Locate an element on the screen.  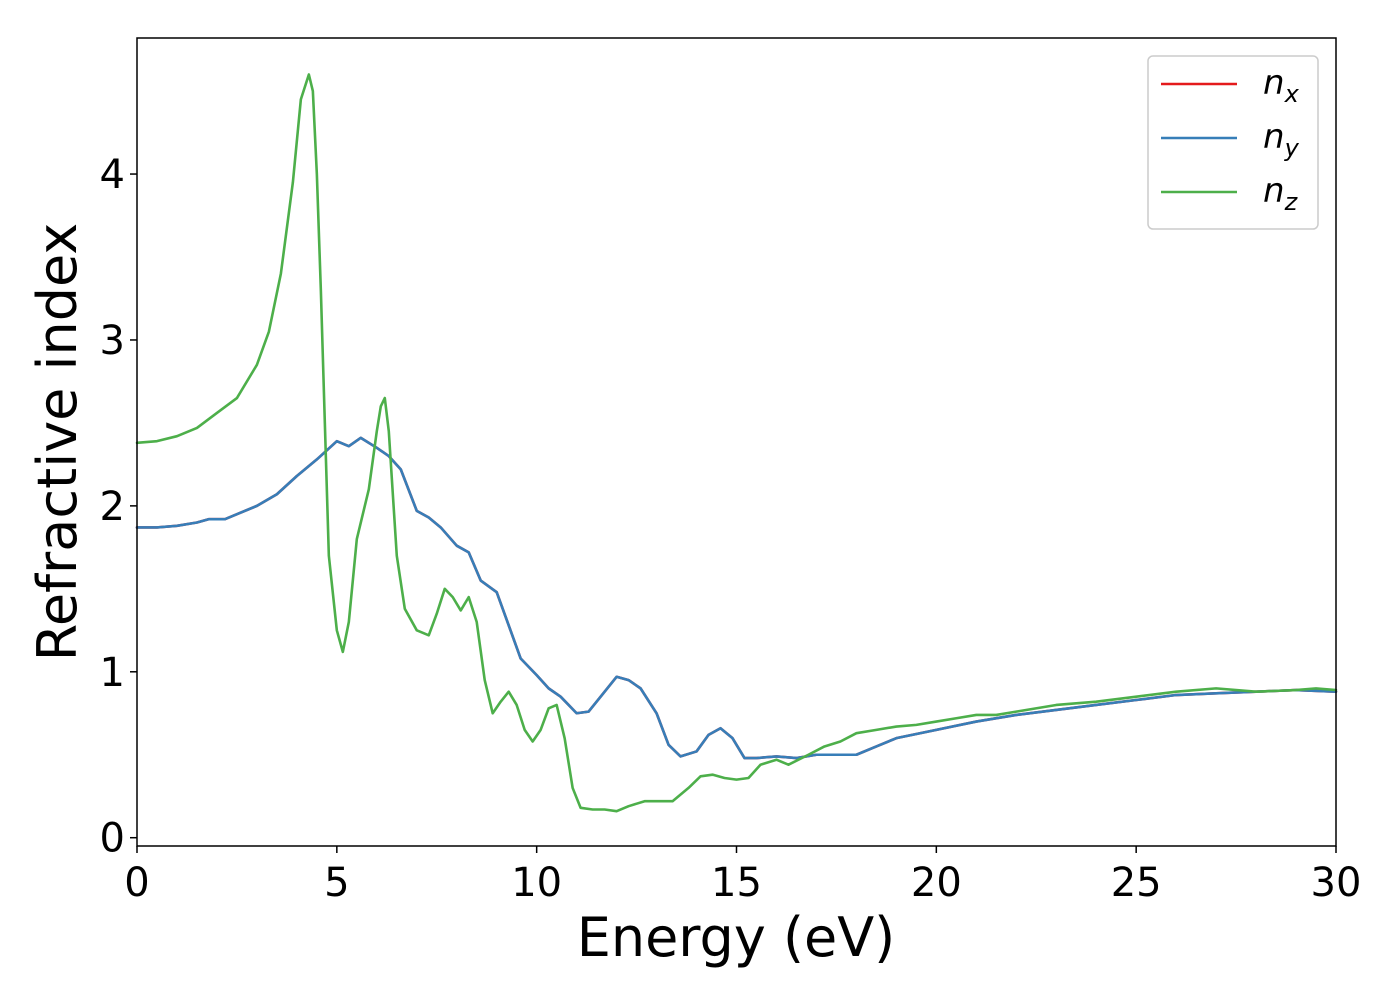
x-axis-ticks: 0 5 10 15 20 25 30 is located at coordinates (742, 876).